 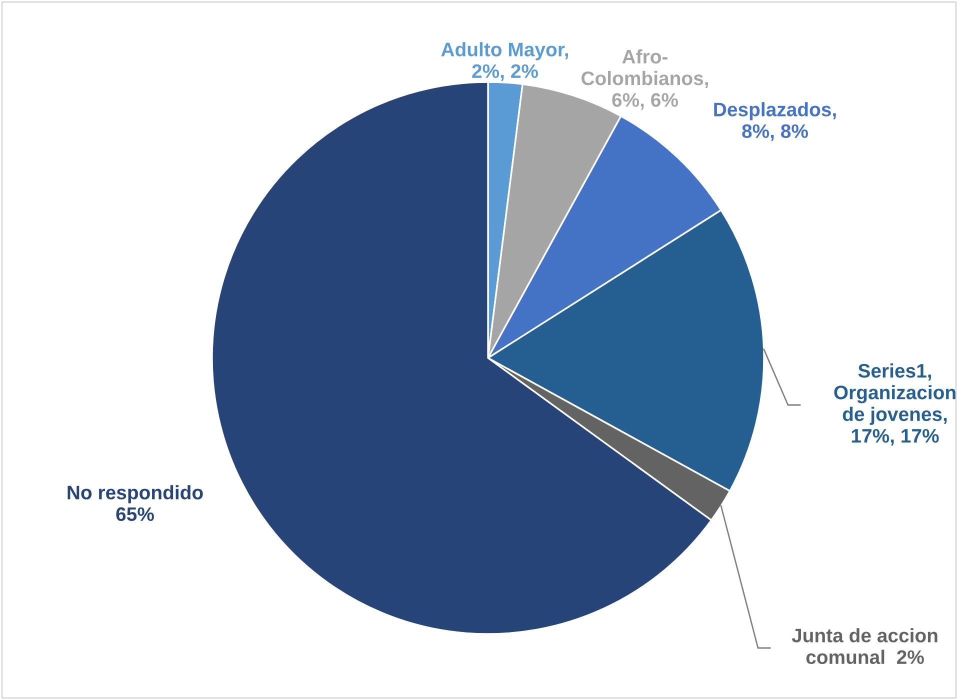 I want to click on slice-label: No respondido 65%, so click(x=135, y=503).